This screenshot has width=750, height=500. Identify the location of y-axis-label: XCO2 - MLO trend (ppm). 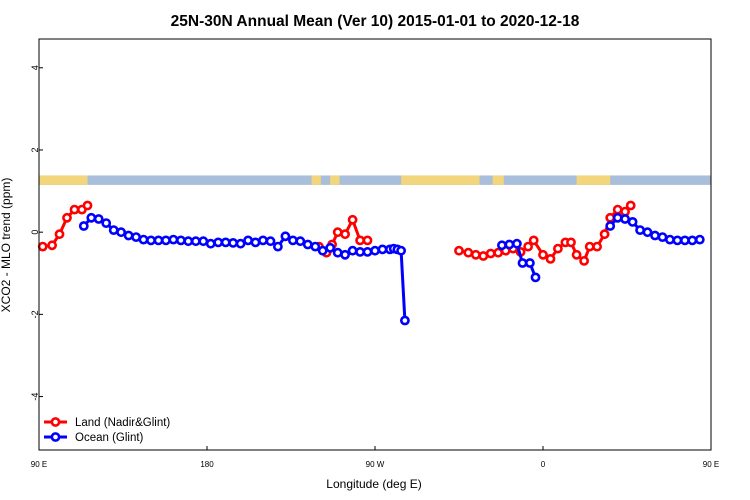
(6, 245).